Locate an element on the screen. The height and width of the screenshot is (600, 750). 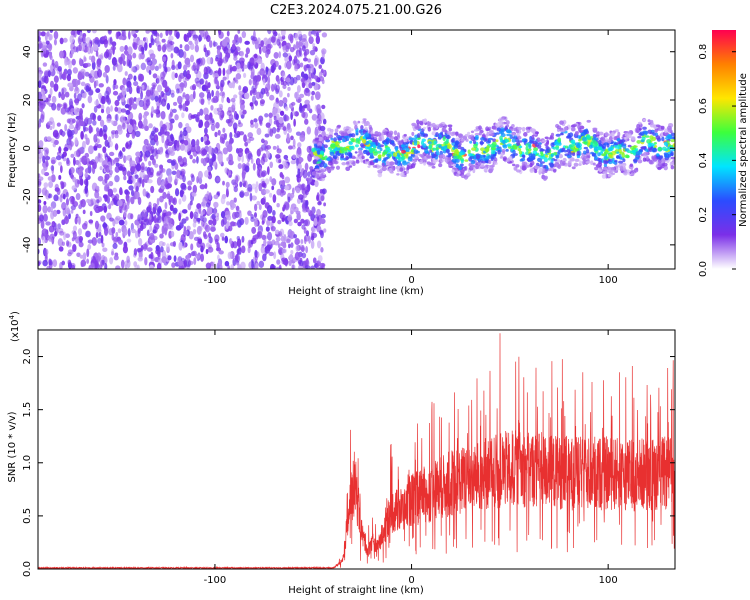
y-tick-label: -20 is located at coordinates (27, 196).